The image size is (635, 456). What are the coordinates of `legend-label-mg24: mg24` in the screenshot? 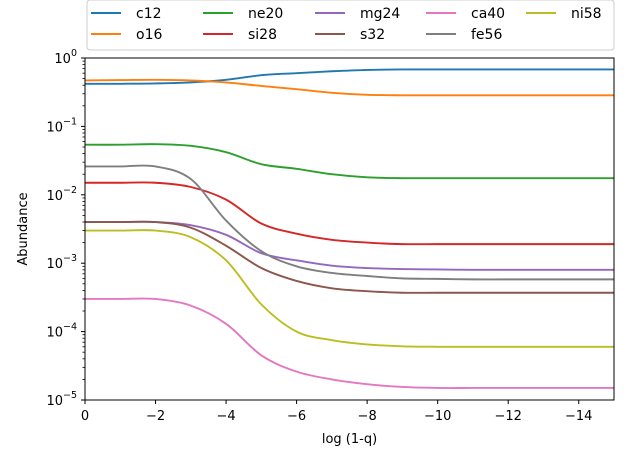 It's located at (380, 14).